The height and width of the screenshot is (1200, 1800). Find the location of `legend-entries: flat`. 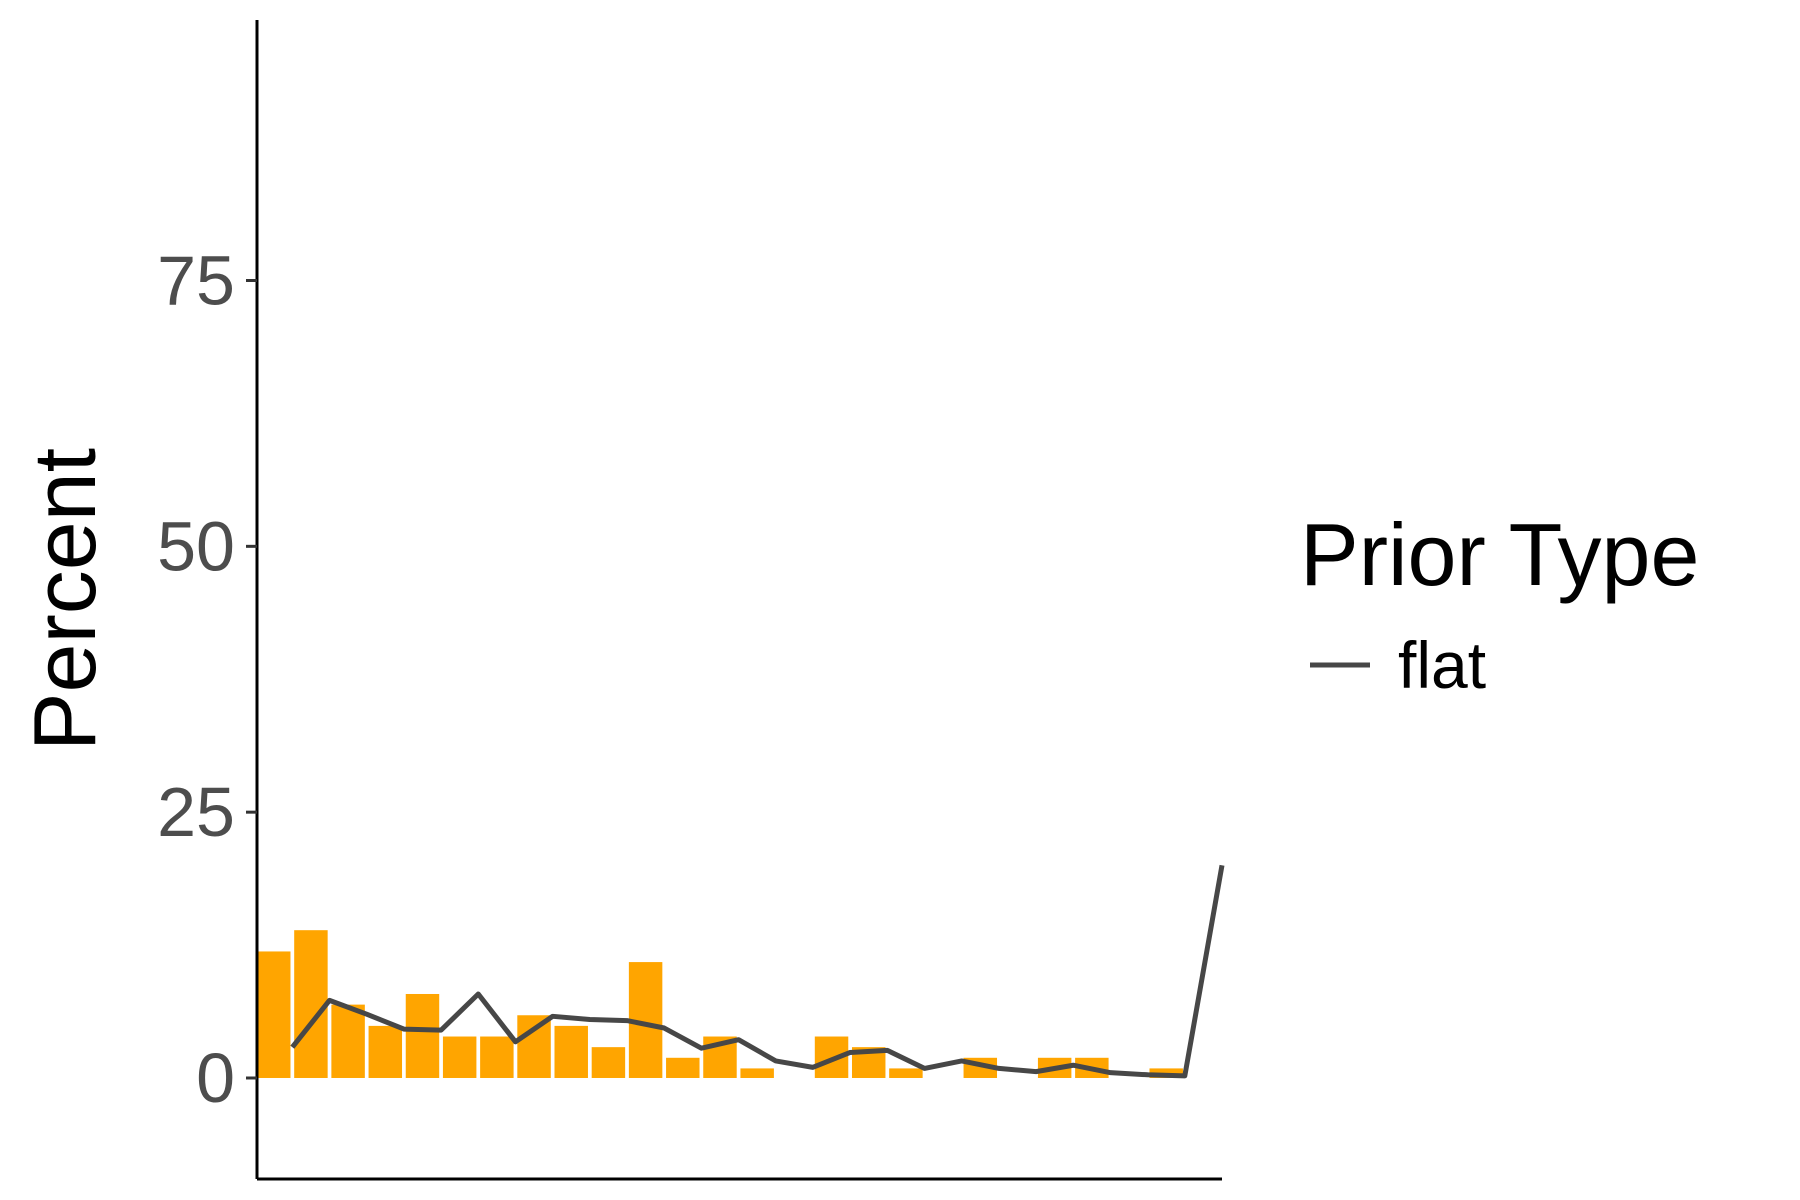

legend-entries: flat is located at coordinates (1398, 665).